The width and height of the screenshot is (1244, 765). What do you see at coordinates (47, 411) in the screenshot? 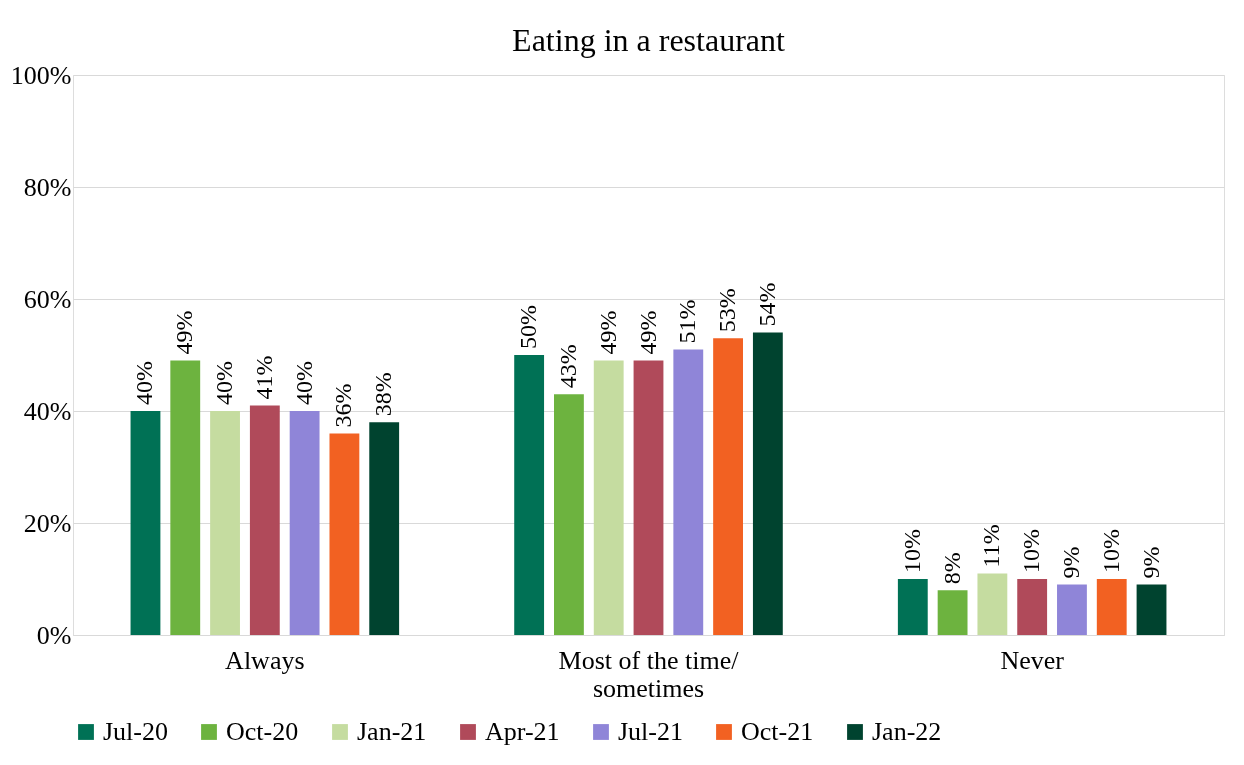
I see `y-tick-label: 40%` at bounding box center [47, 411].